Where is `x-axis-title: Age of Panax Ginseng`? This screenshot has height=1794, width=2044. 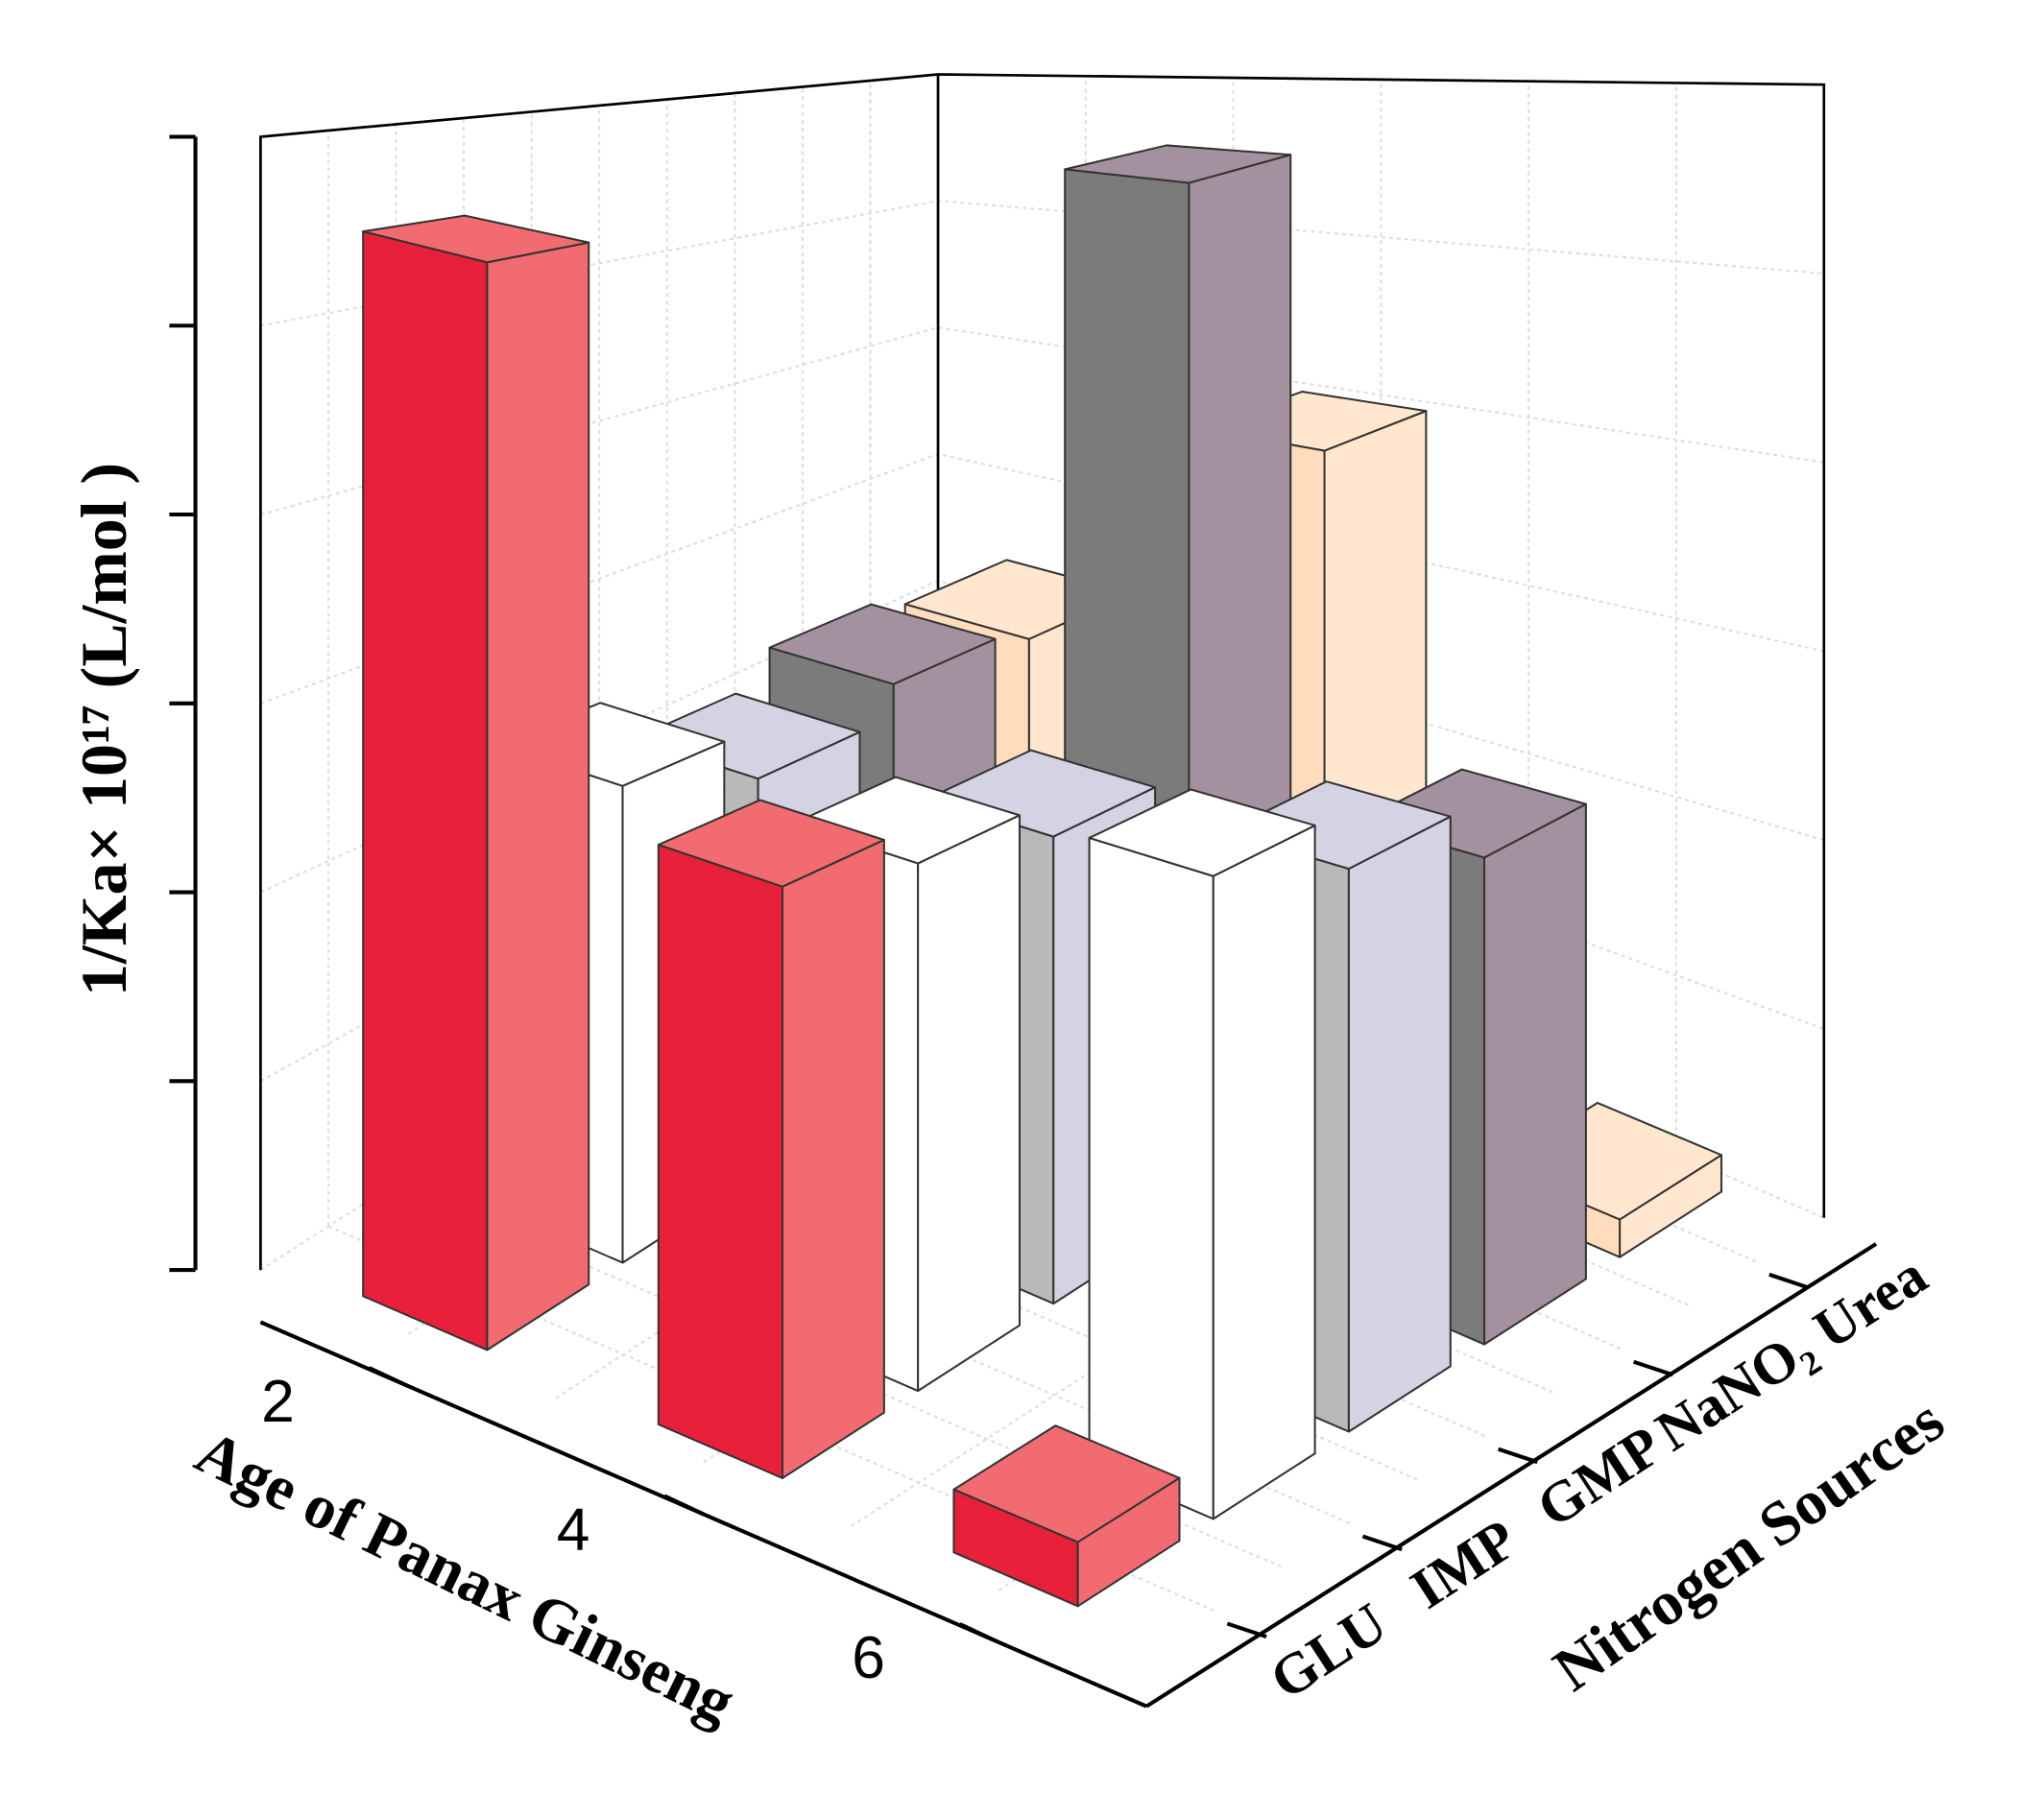
x-axis-title: Age of Panax Ginseng is located at coordinates (465, 1578).